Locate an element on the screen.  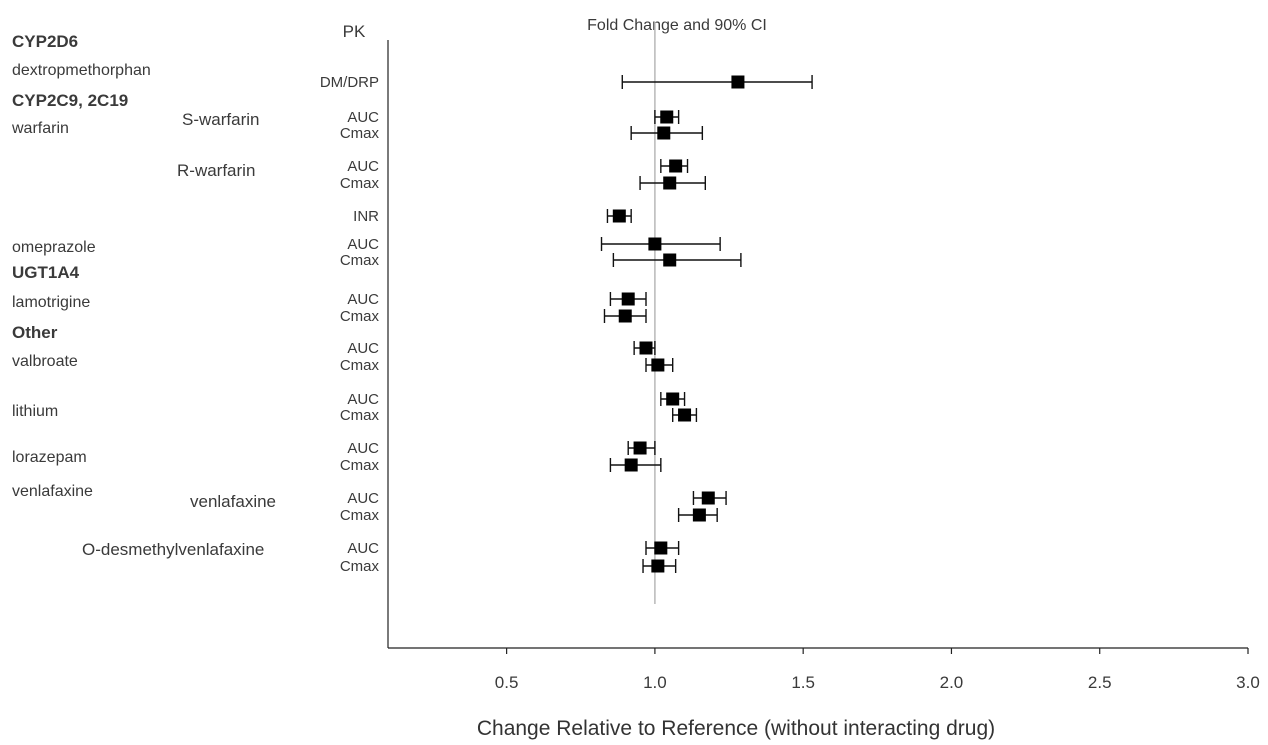
group-label-other: Other is located at coordinates (35, 332).